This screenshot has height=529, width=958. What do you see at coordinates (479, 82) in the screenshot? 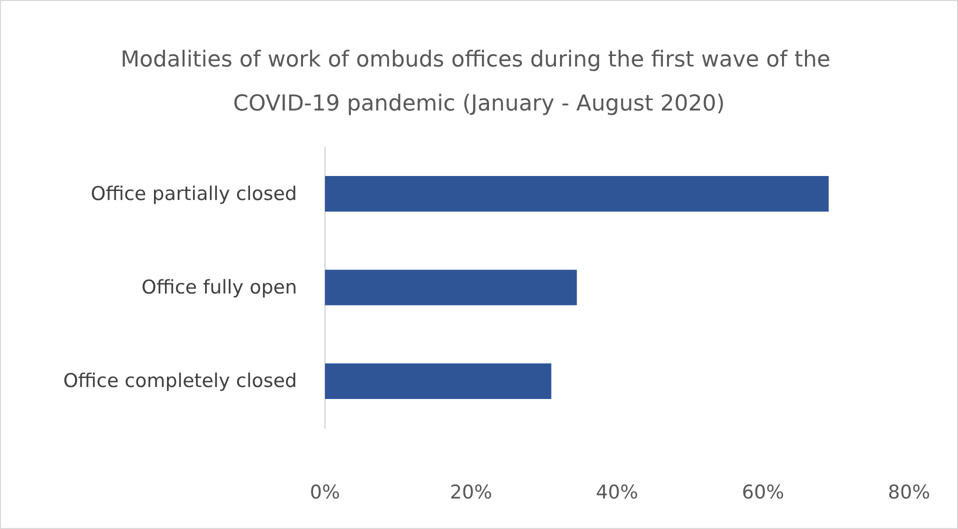
I see `chart-title: Modalities of work of ombuds offices during the first wave of the COVID-19 pandemic (January - August 2020)` at bounding box center [479, 82].